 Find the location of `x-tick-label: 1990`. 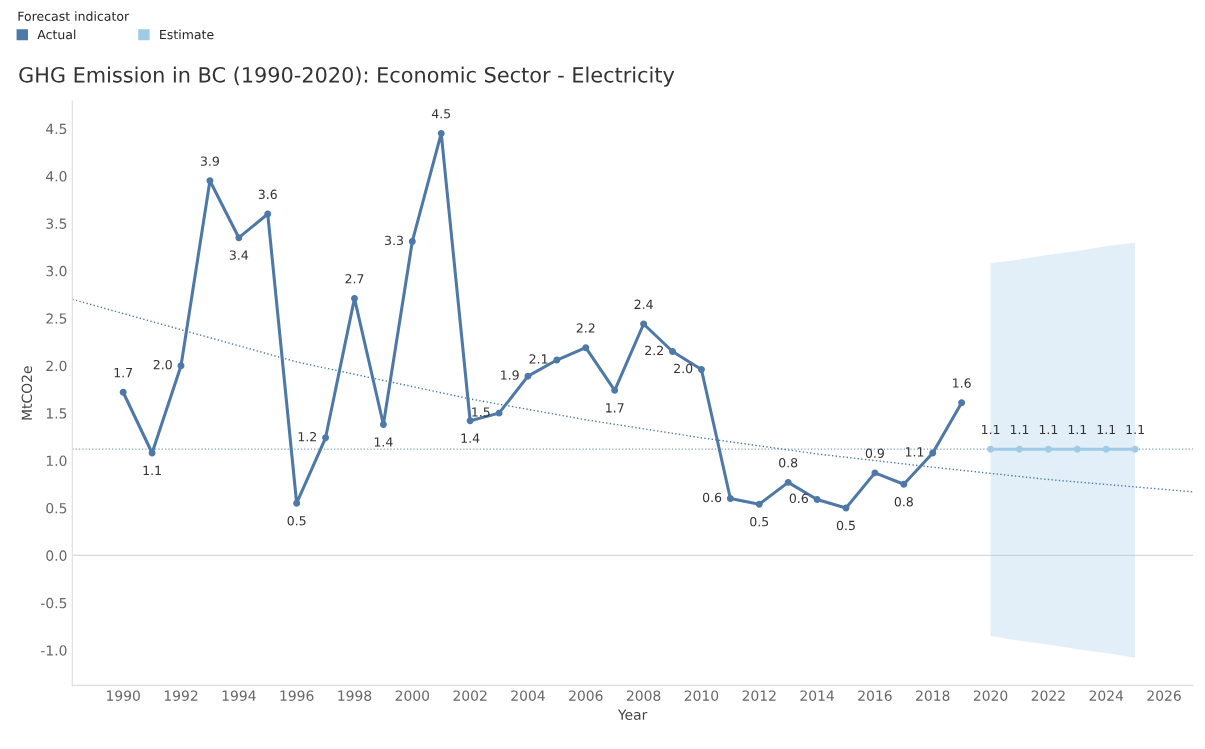

x-tick-label: 1990 is located at coordinates (123, 695).